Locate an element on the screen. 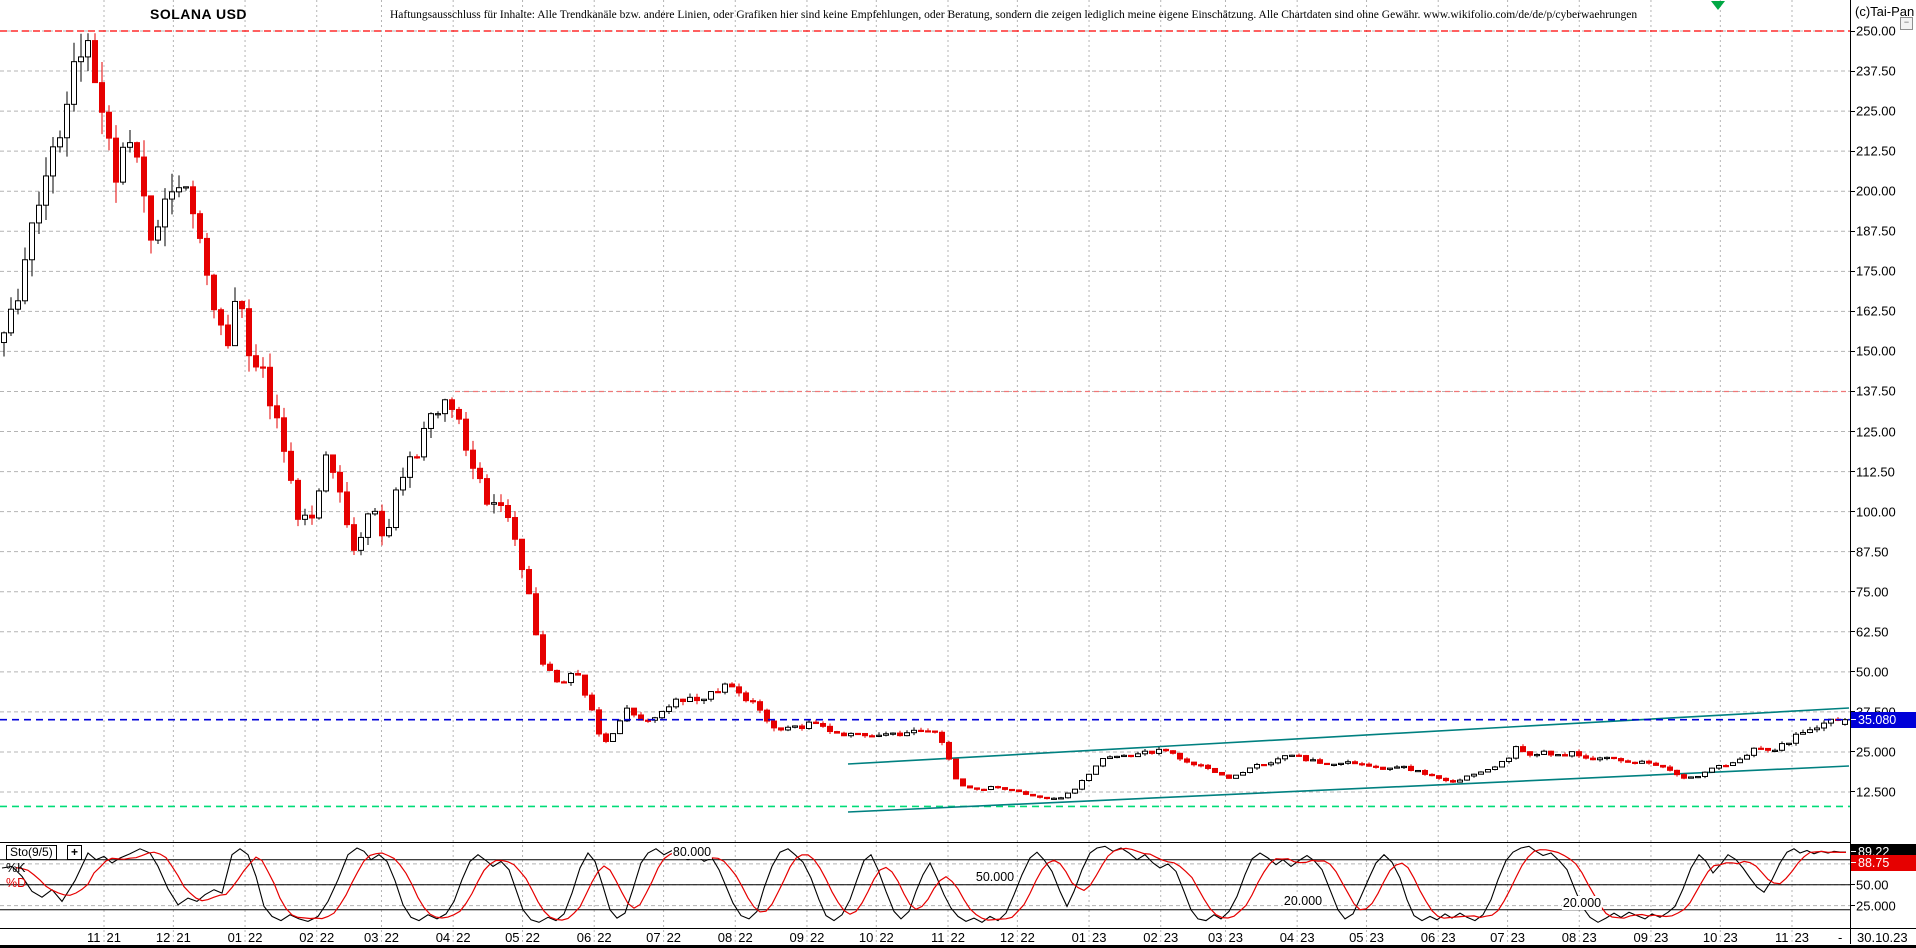  date-tick-label: 05 22 is located at coordinates (522, 937).